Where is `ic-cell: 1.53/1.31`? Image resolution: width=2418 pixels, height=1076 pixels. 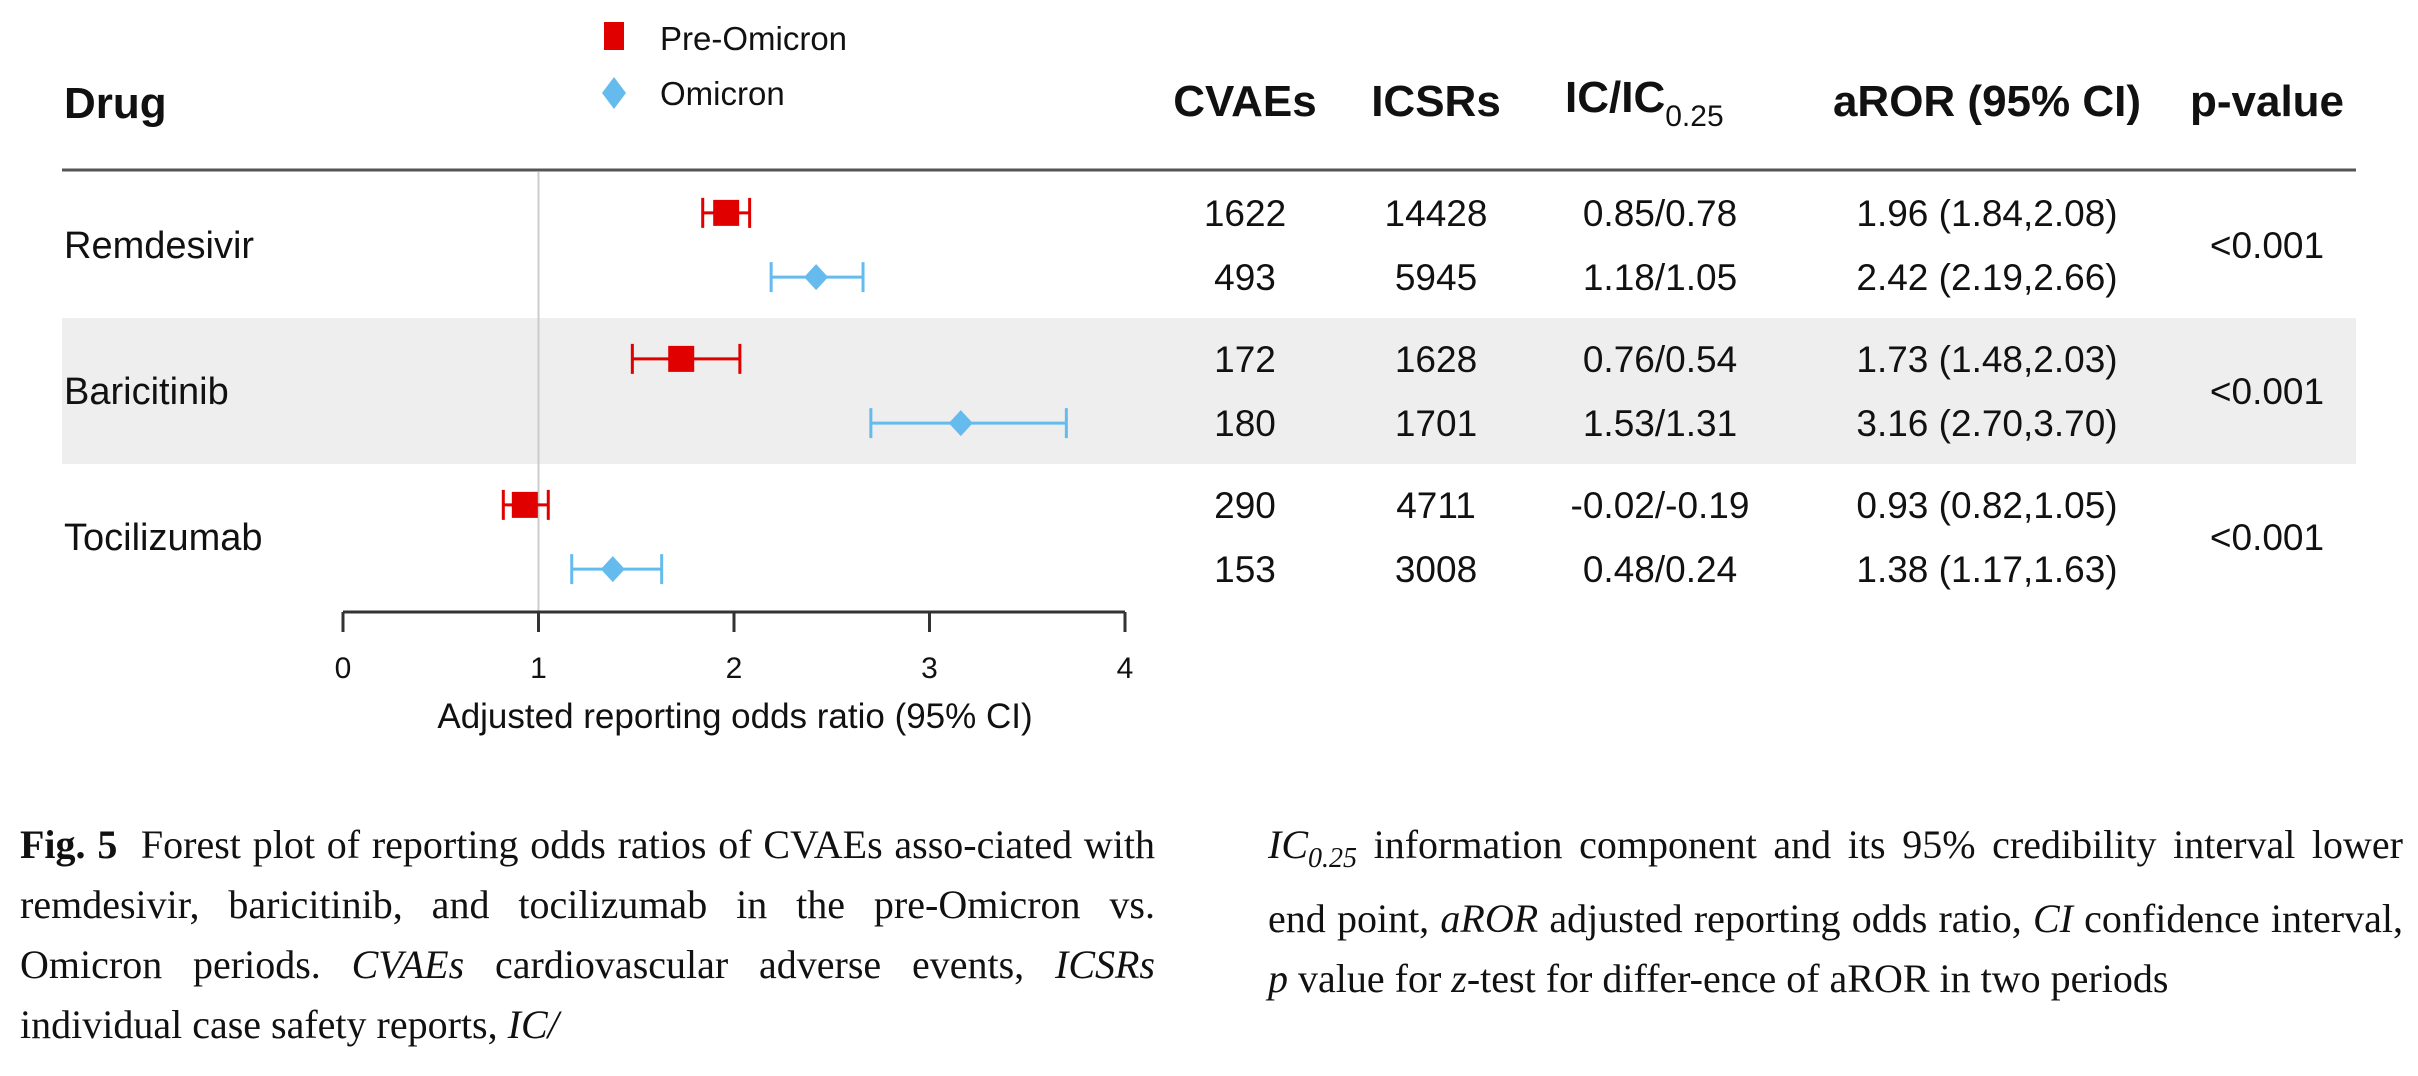
ic-cell: 1.53/1.31 is located at coordinates (1660, 423).